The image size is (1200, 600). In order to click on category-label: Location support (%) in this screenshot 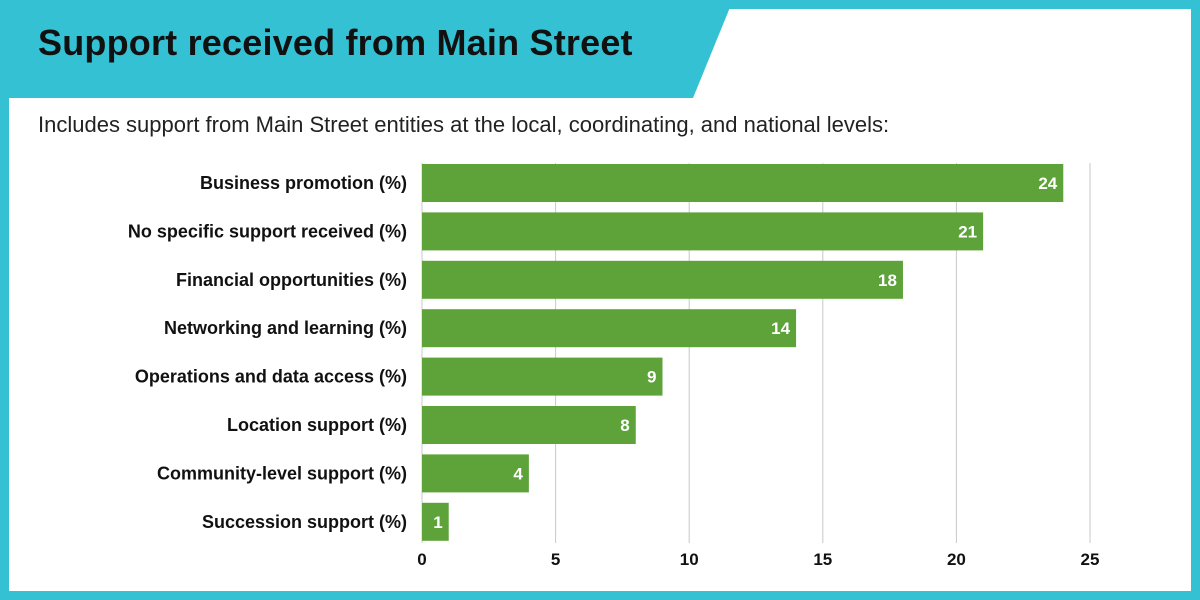, I will do `click(317, 425)`.